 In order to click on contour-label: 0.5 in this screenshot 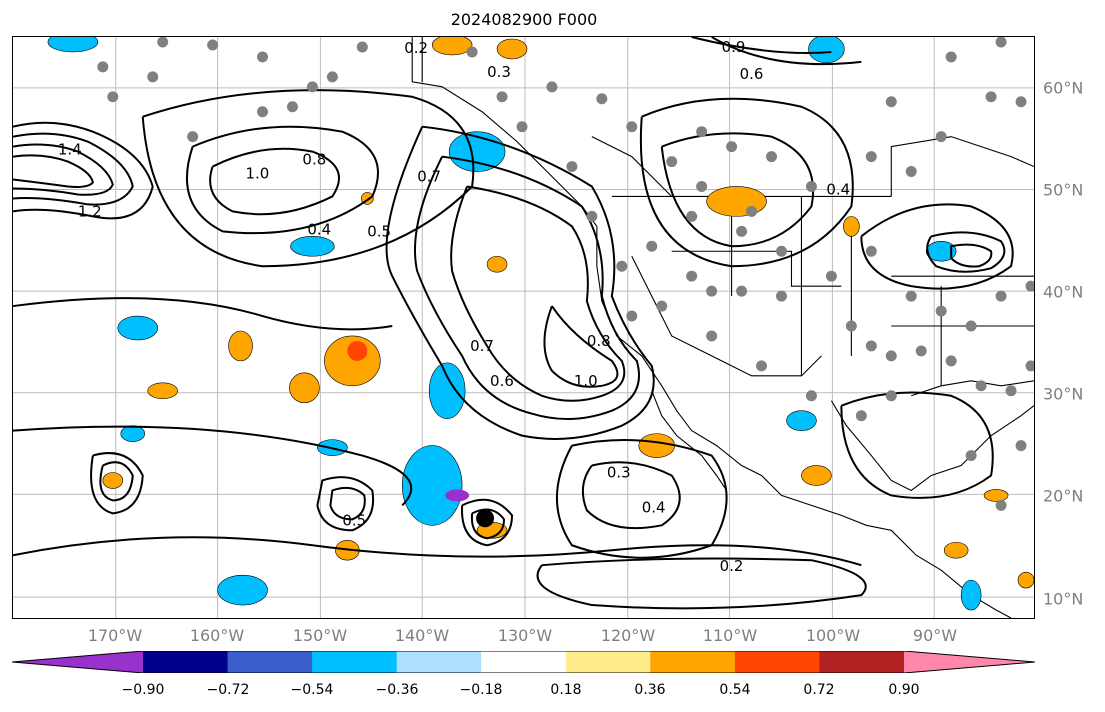, I will do `click(379, 231)`.